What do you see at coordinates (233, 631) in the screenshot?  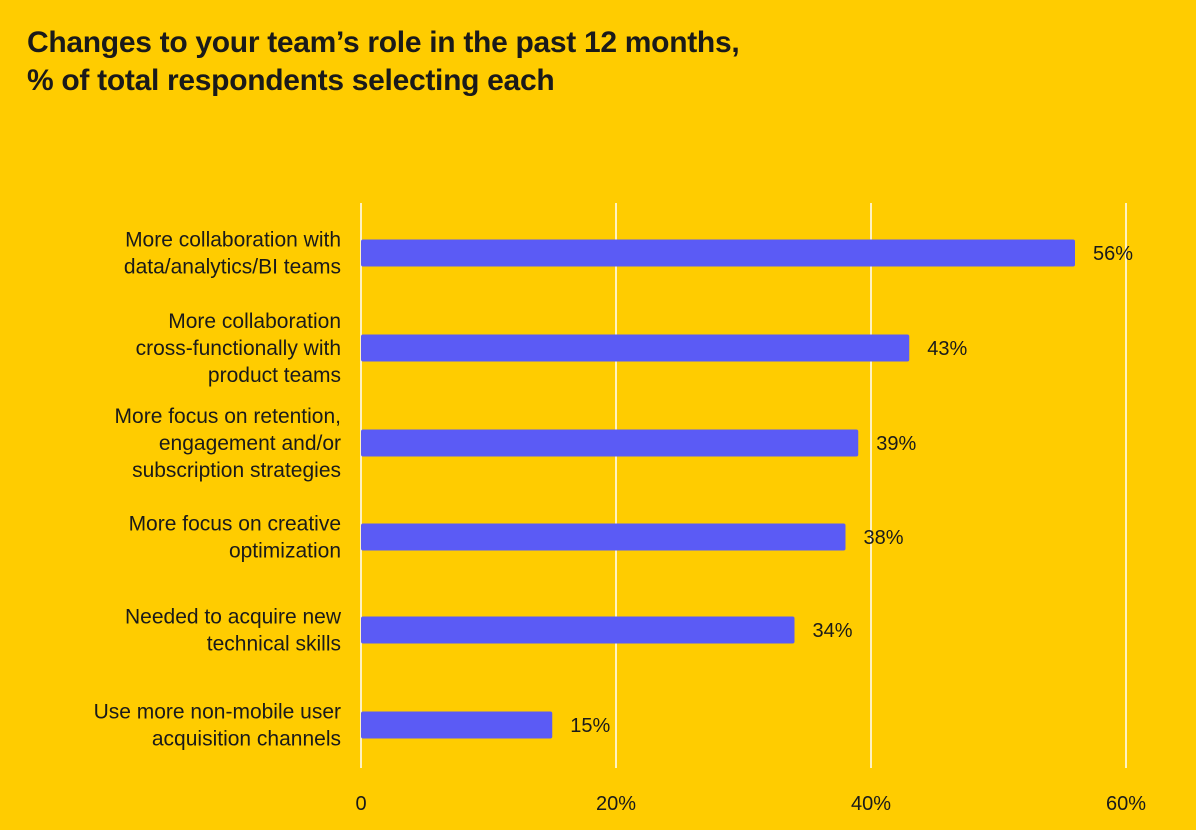 I see `category-label: Needed to acquire new technical skills` at bounding box center [233, 631].